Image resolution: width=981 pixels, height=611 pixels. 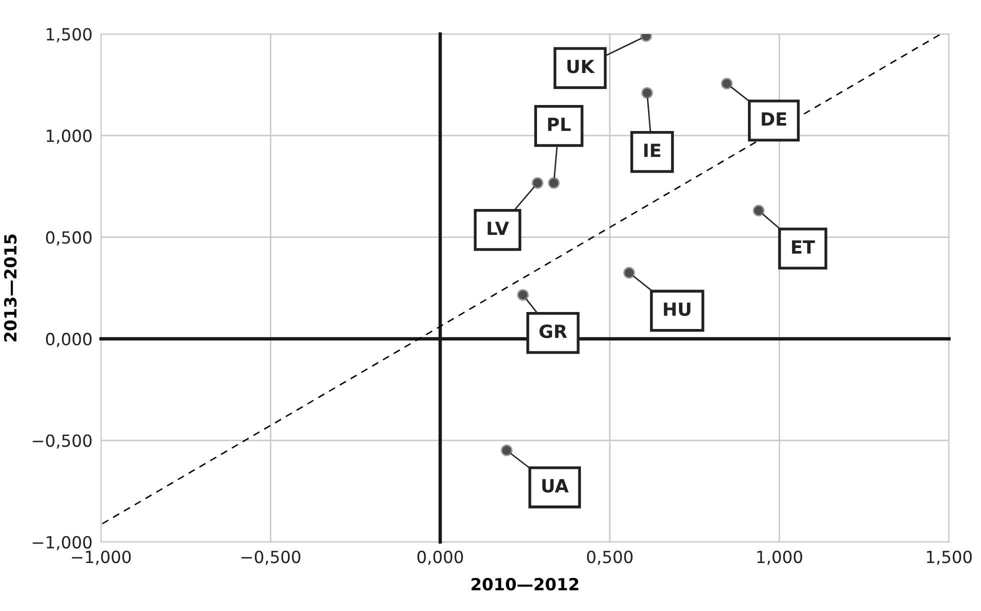 I want to click on annotation: GR, so click(x=553, y=331).